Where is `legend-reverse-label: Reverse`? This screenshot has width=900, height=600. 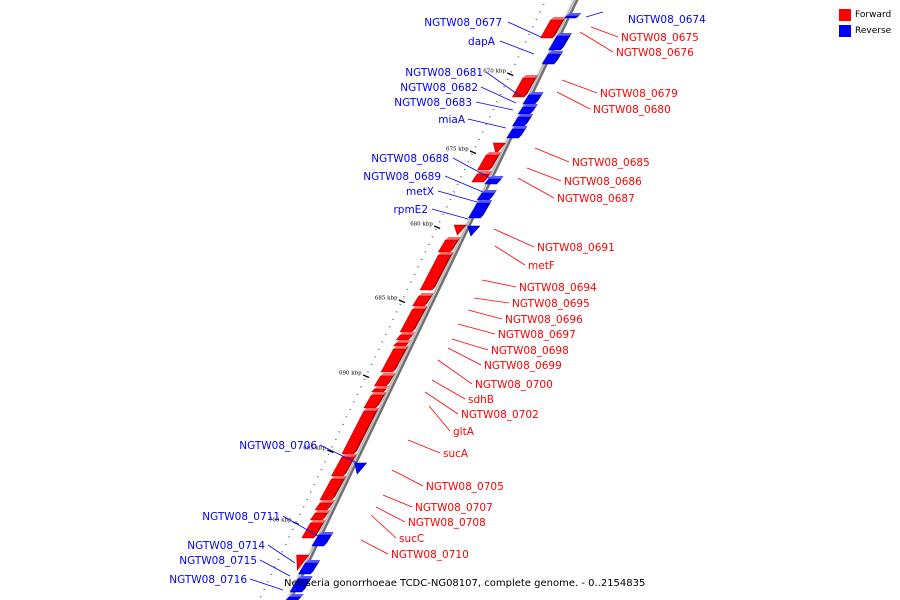 legend-reverse-label: Reverse is located at coordinates (873, 31).